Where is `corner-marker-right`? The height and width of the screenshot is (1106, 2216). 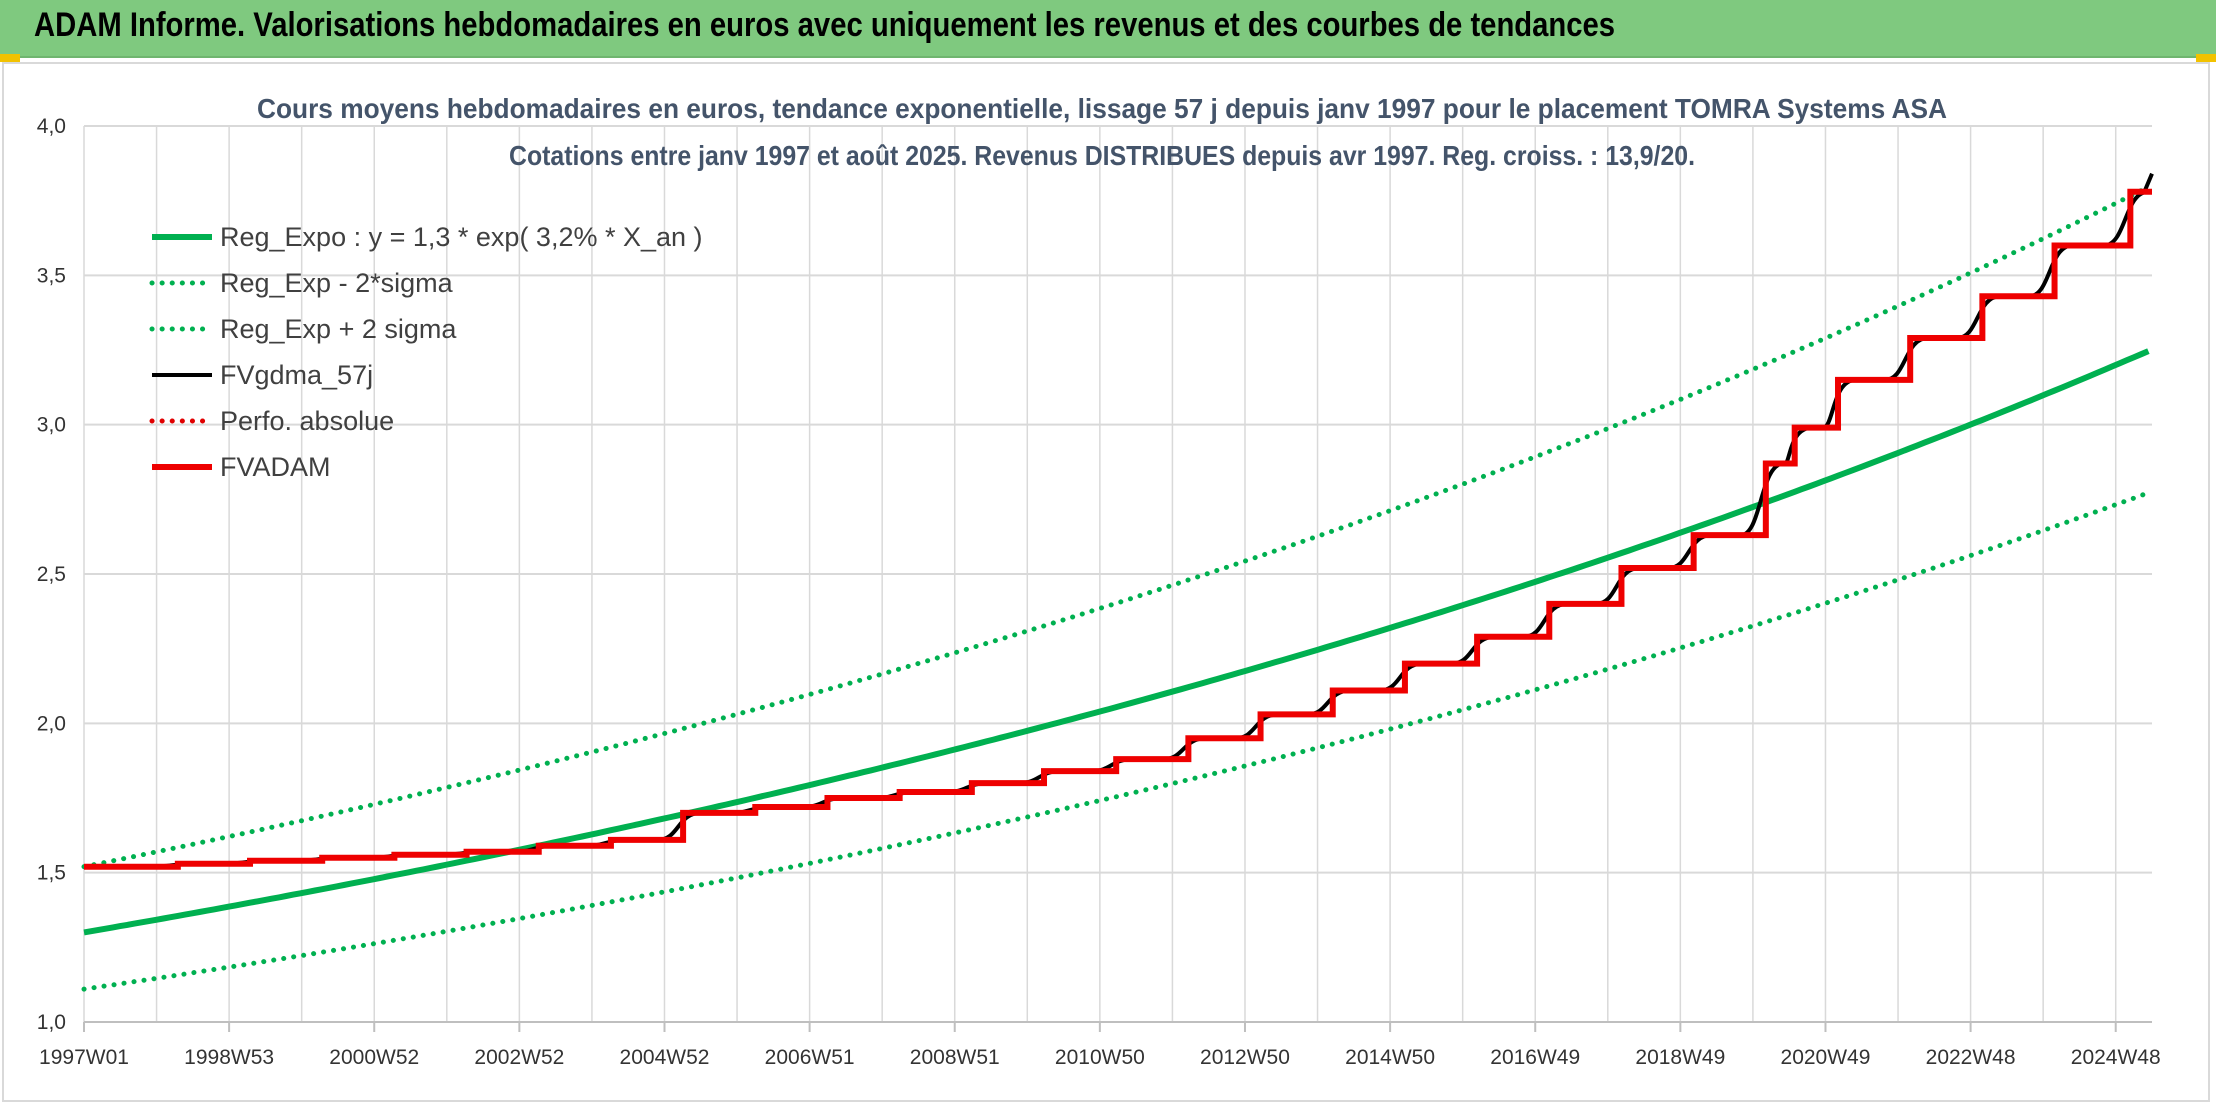 corner-marker-right is located at coordinates (2206, 58).